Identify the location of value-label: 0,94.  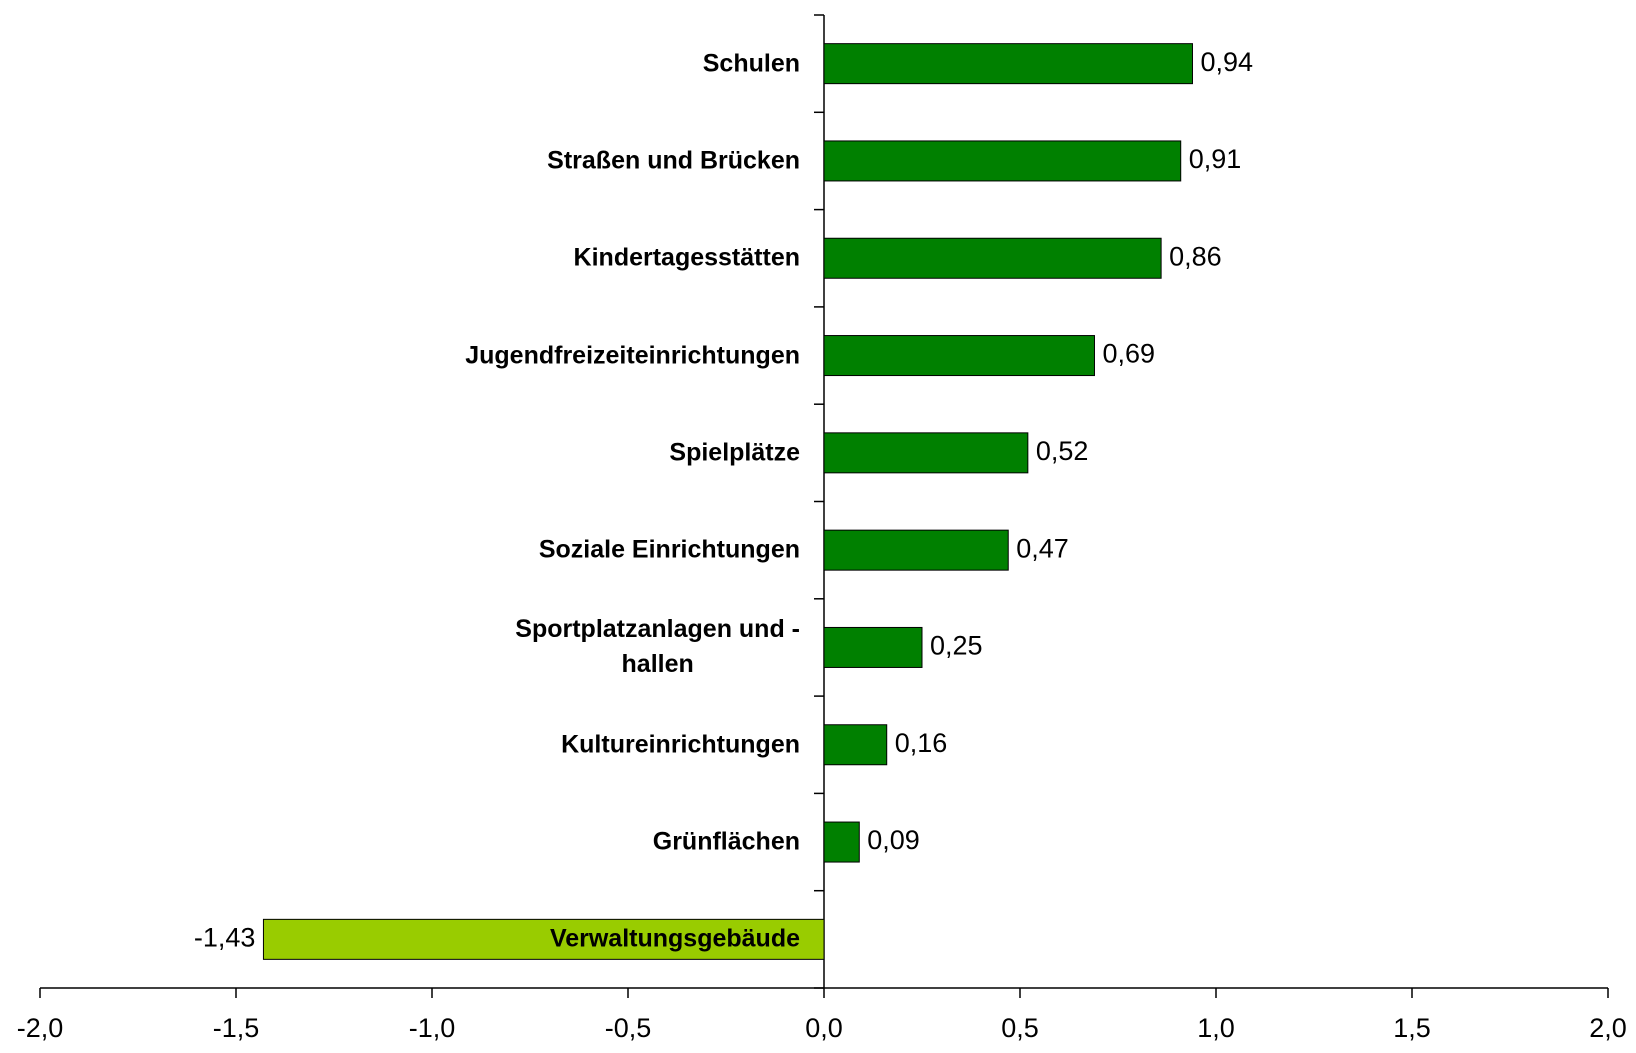
(1226, 62).